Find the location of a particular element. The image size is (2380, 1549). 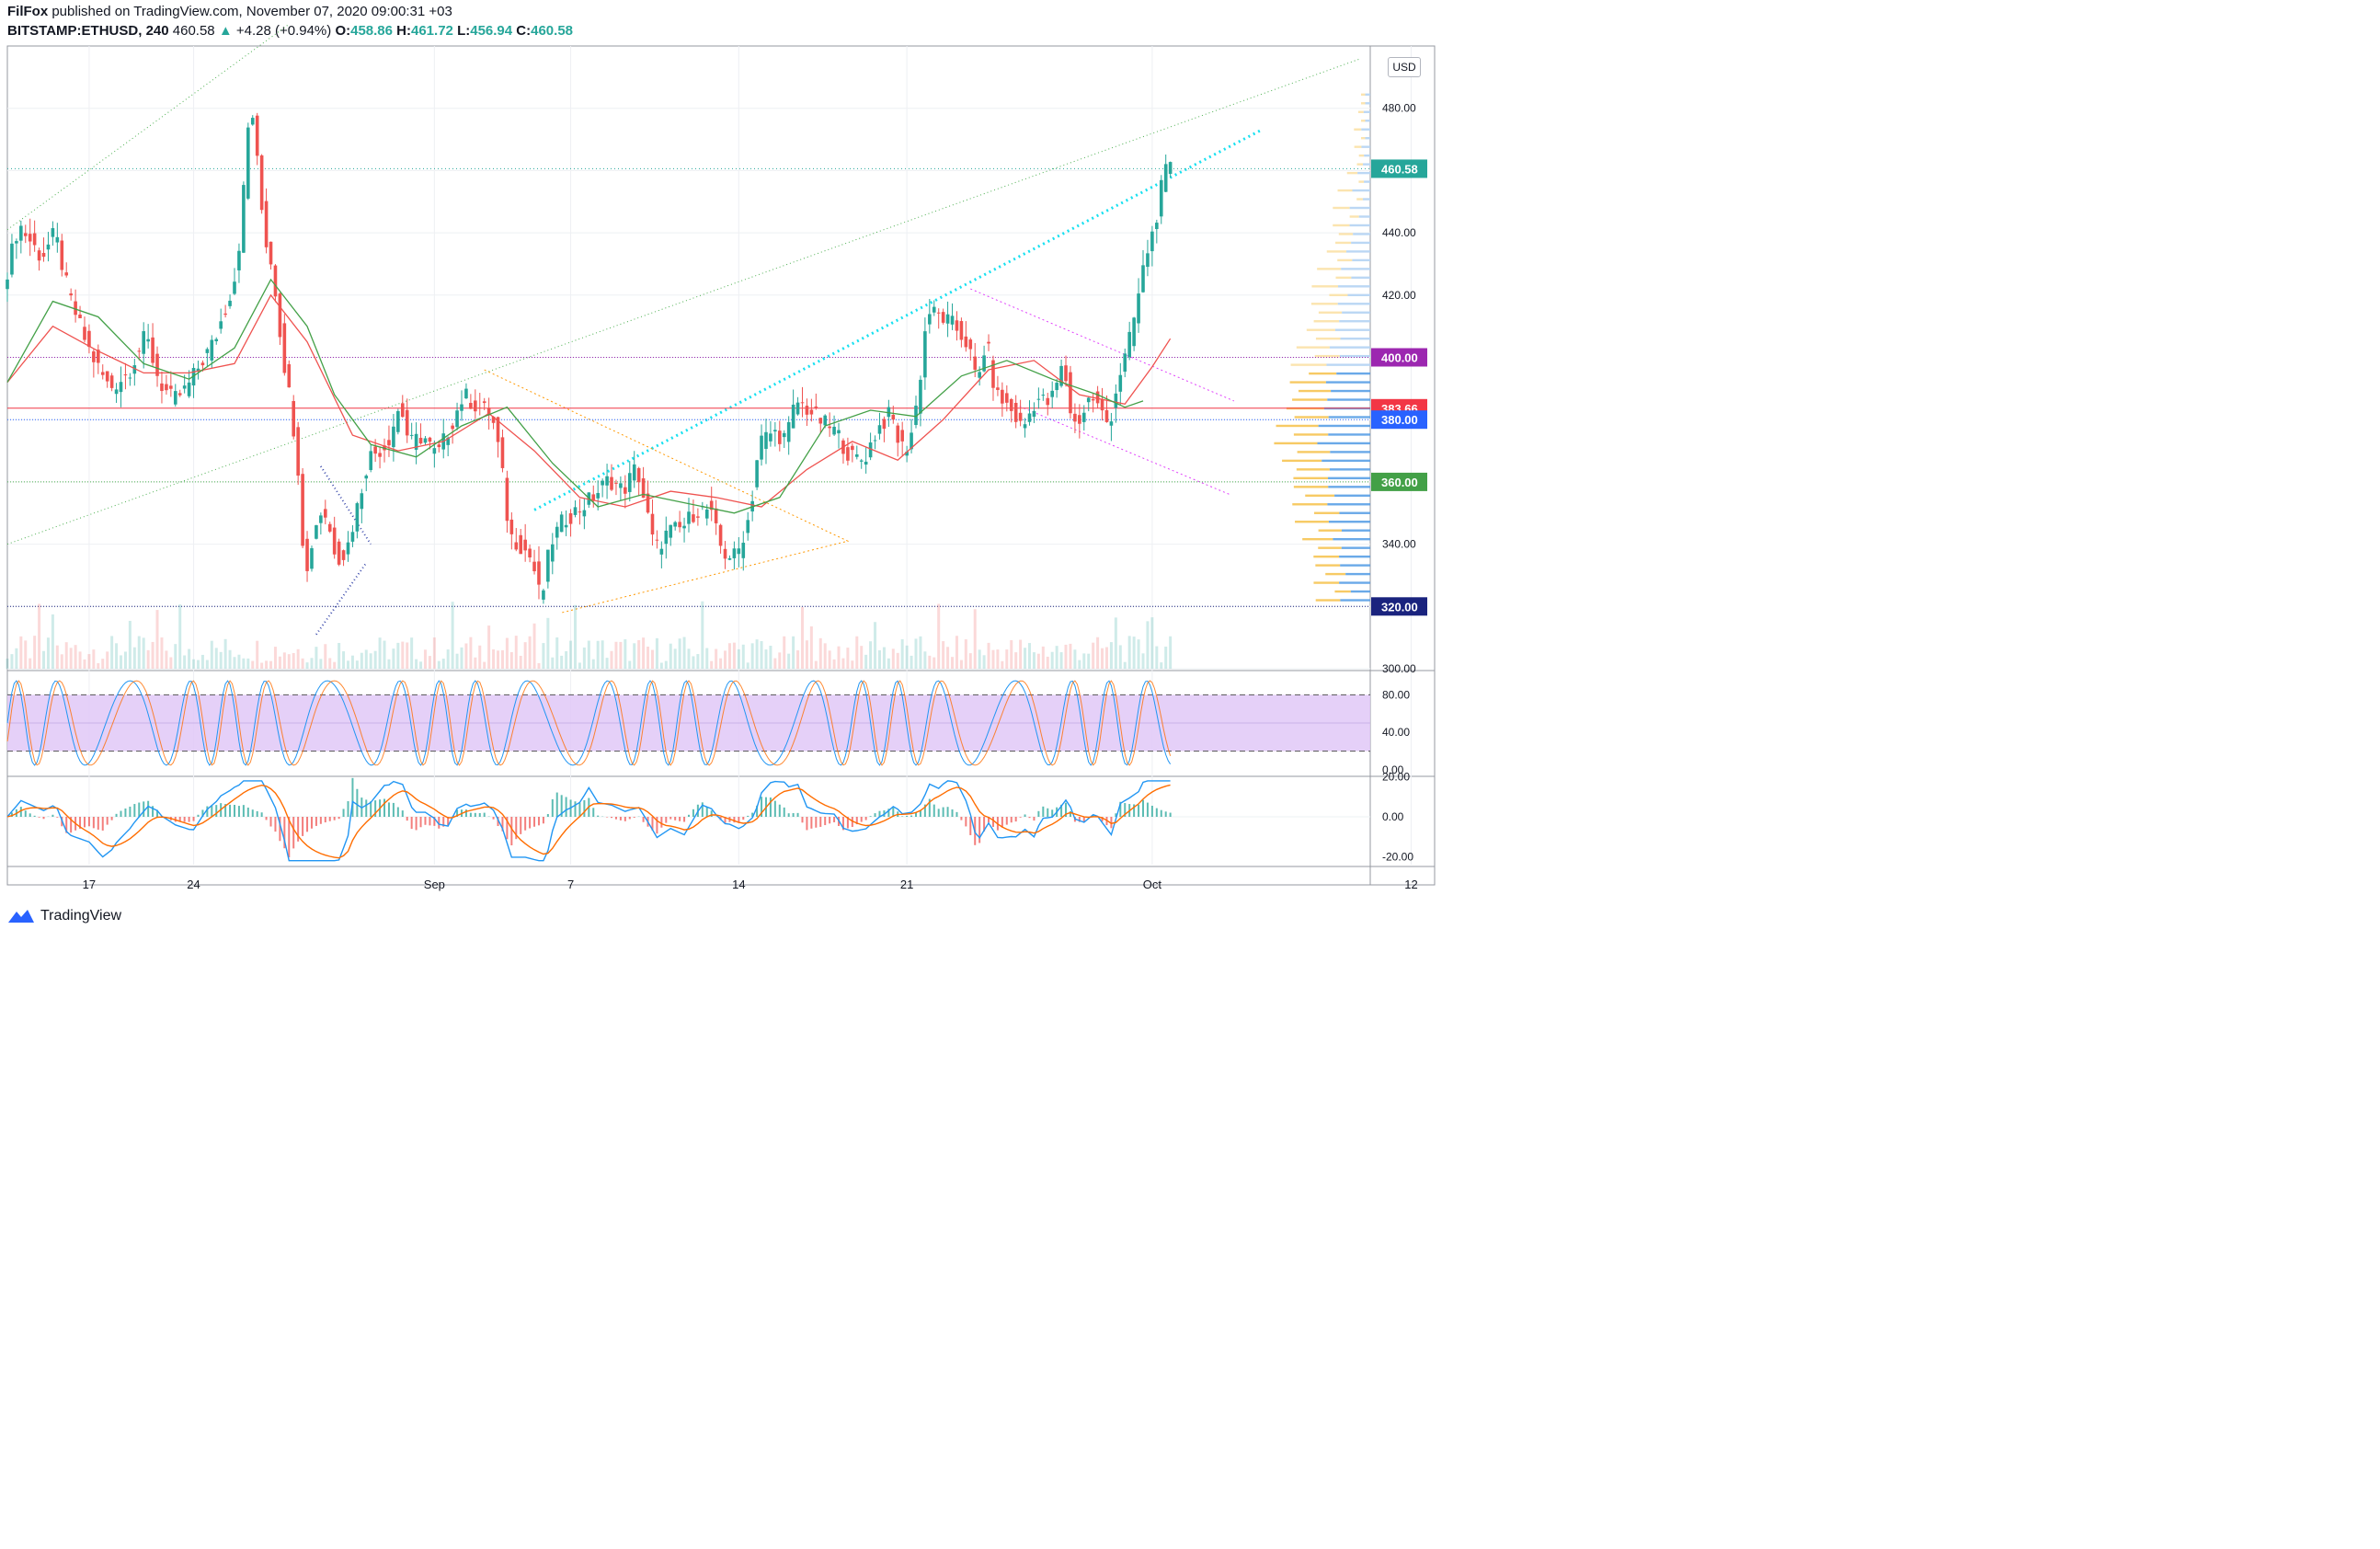

price-badge-label: 460.58 is located at coordinates (1399, 169).